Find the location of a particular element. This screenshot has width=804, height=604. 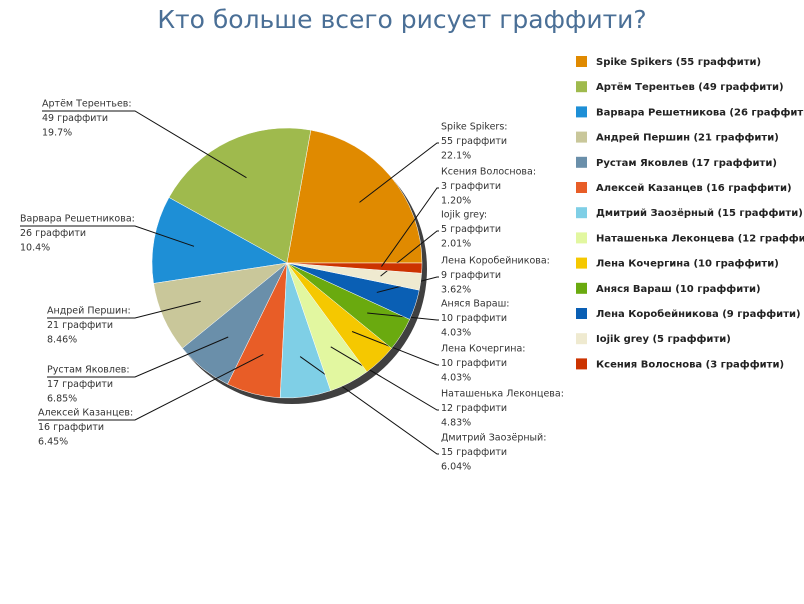

slice-label-percent: 4.83% is located at coordinates (456, 423).